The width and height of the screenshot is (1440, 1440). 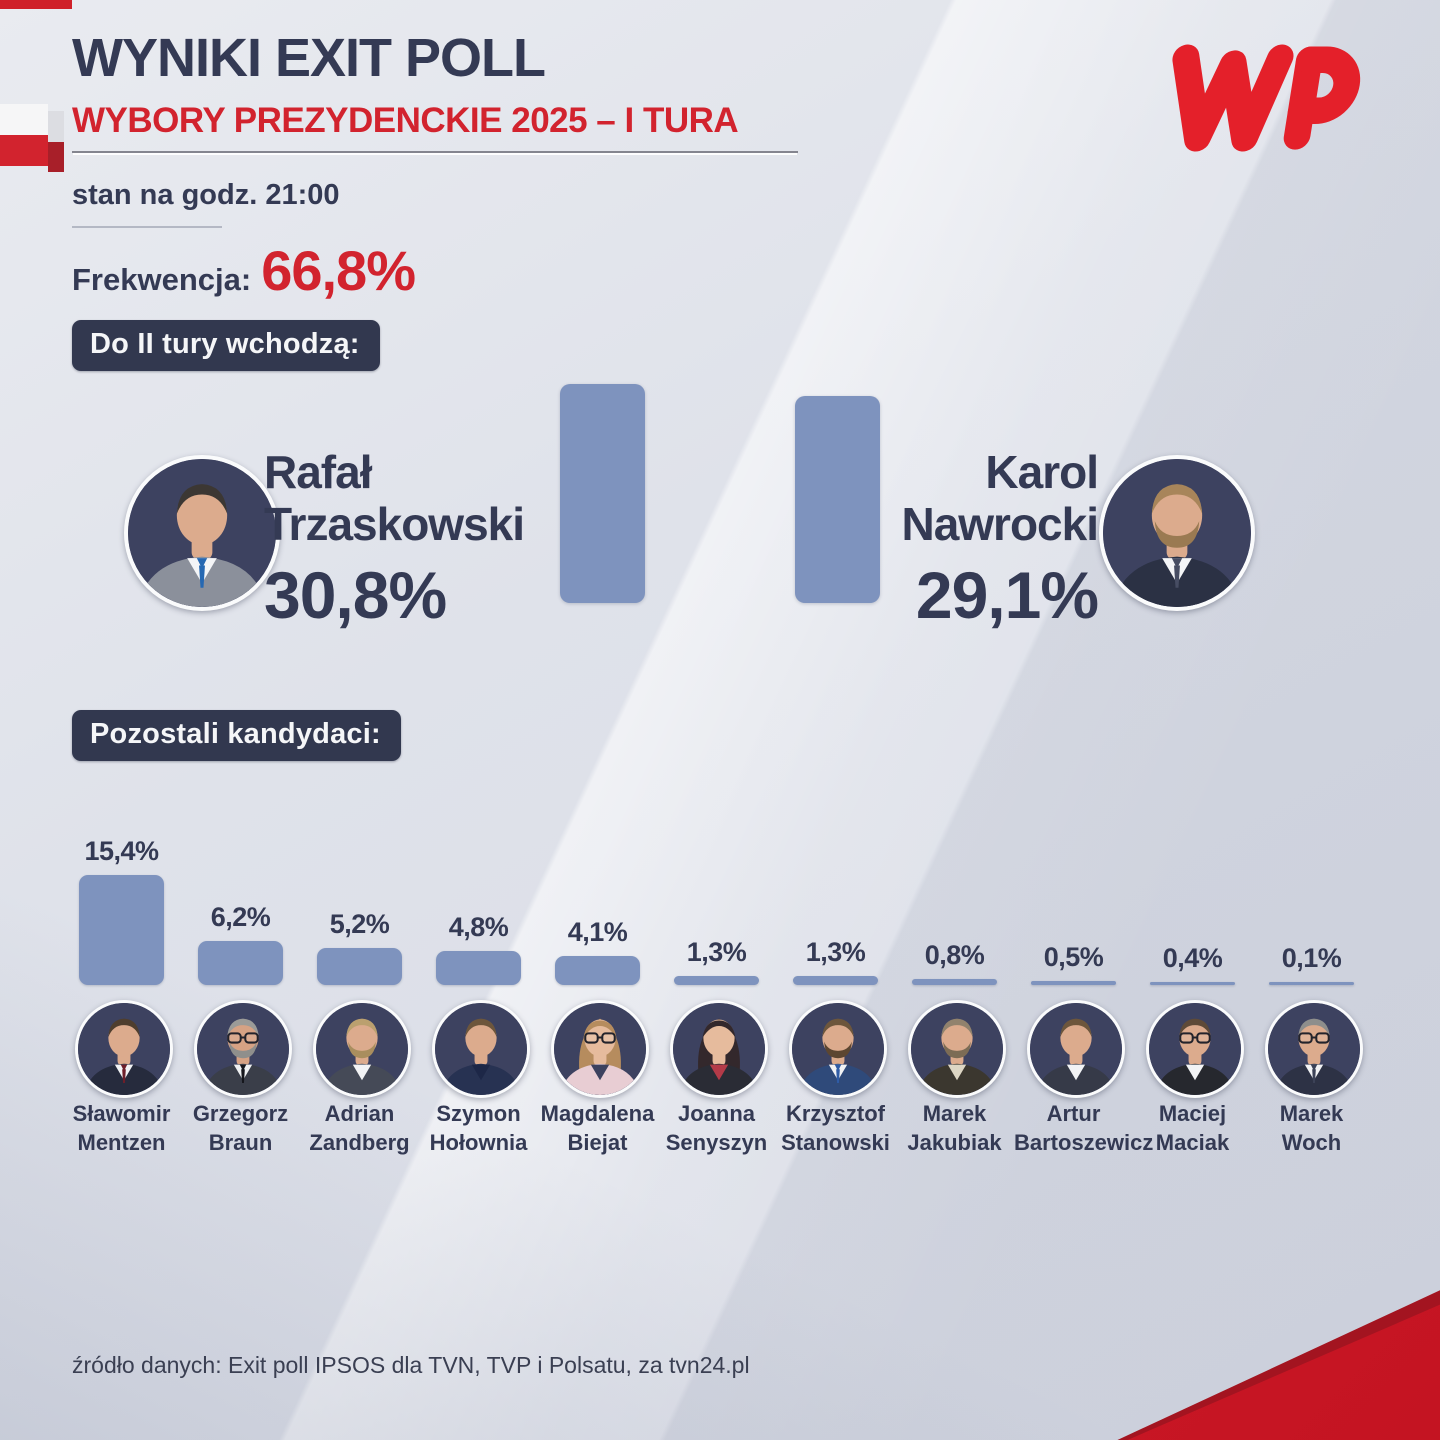 I want to click on flag-white-stripe, so click(x=24, y=119).